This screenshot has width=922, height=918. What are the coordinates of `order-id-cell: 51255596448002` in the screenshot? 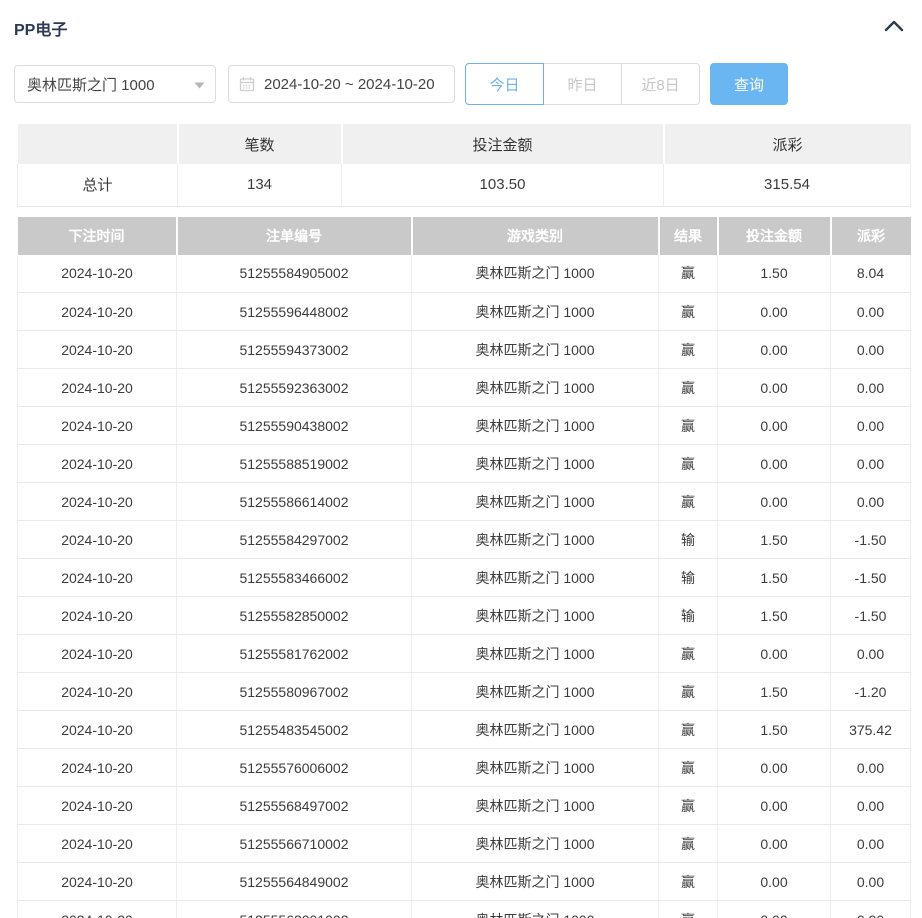 It's located at (294, 311).